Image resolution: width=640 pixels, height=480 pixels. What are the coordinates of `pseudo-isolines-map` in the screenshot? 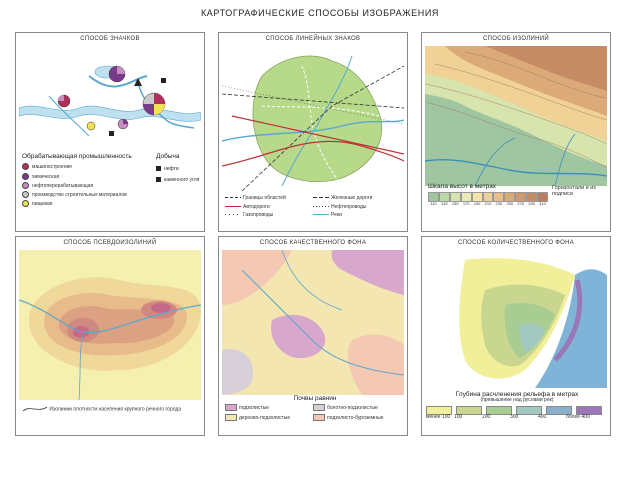 It's located at (110, 325).